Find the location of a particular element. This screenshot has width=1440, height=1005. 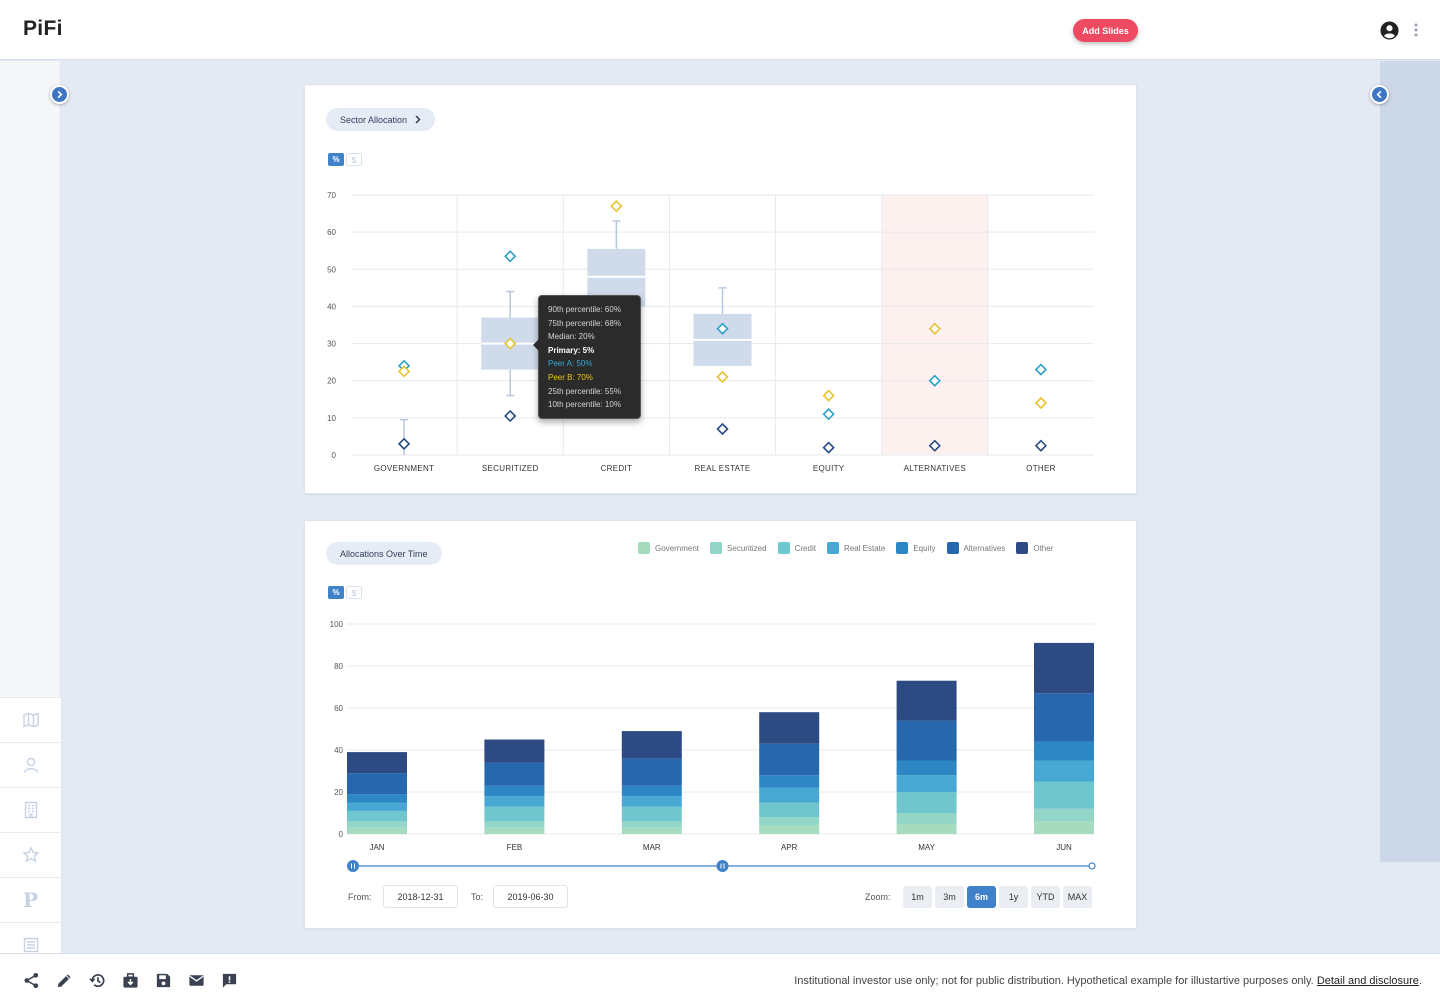

to-date-input: 2019-06-30 is located at coordinates (530, 896).